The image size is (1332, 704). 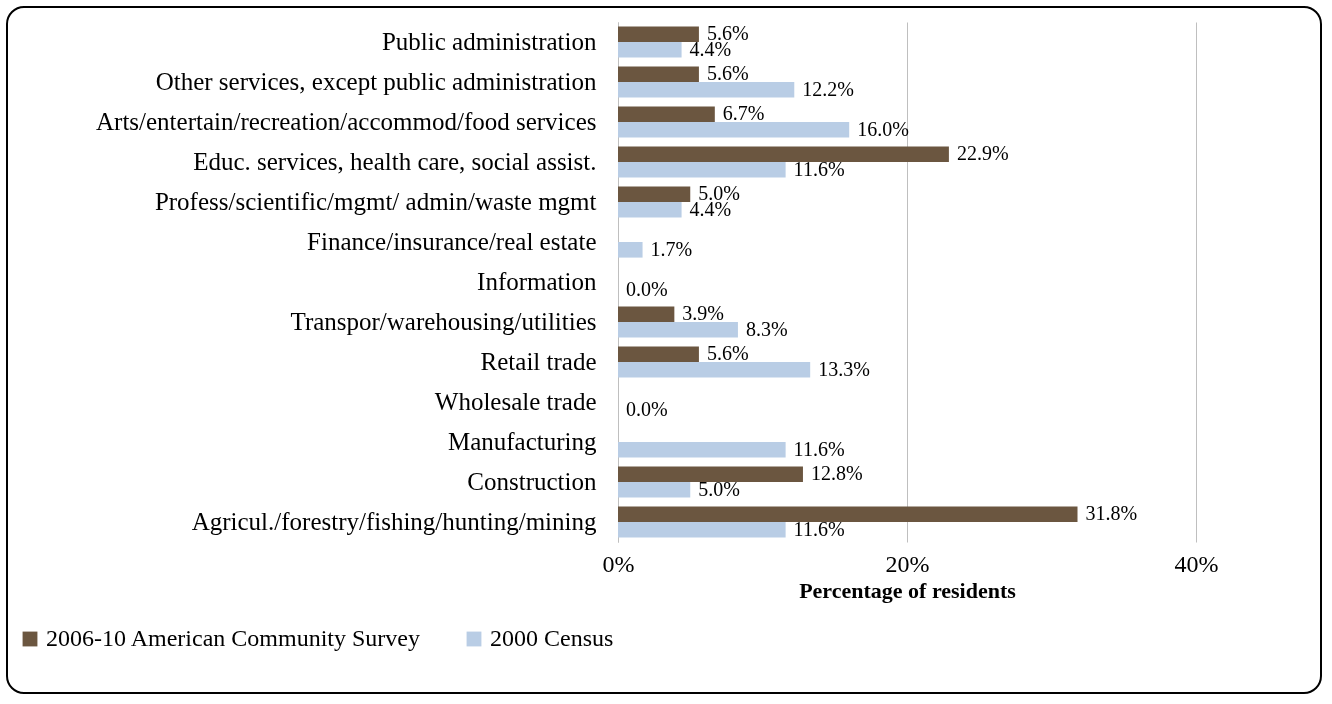 I want to click on y-tick-label: Educ. services, health care, social assist., so click(x=395, y=161).